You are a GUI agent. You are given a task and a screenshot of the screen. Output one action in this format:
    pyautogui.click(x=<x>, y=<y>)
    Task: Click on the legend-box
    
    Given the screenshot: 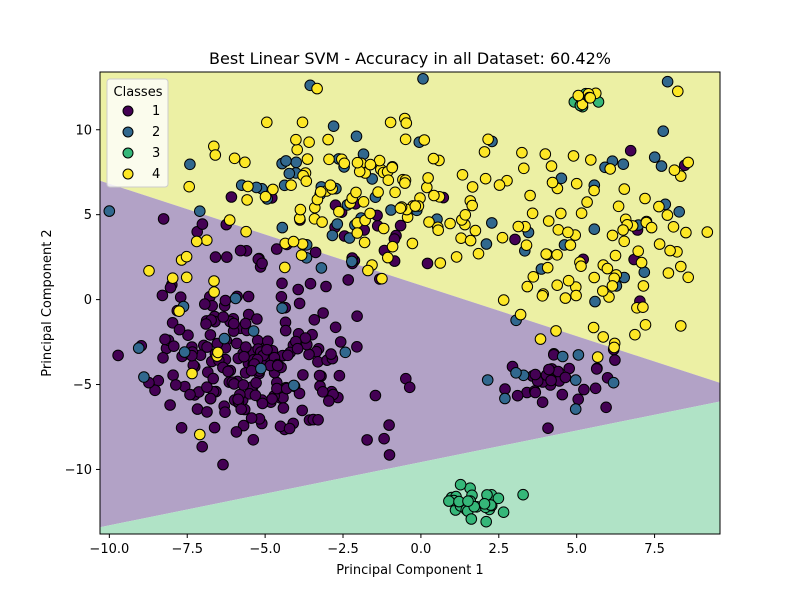 What is the action you would take?
    pyautogui.click(x=137, y=133)
    